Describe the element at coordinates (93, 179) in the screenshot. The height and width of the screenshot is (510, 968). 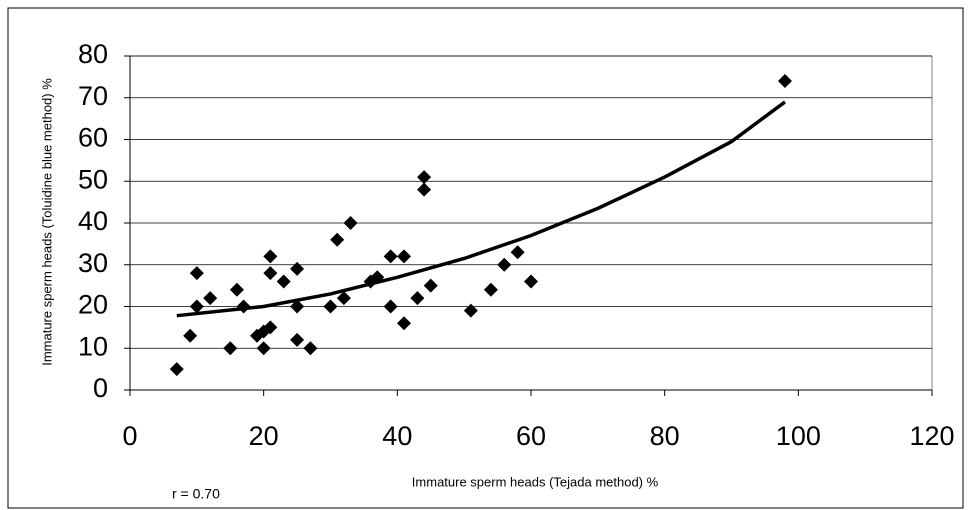
I see `y-tick-label: 50` at that location.